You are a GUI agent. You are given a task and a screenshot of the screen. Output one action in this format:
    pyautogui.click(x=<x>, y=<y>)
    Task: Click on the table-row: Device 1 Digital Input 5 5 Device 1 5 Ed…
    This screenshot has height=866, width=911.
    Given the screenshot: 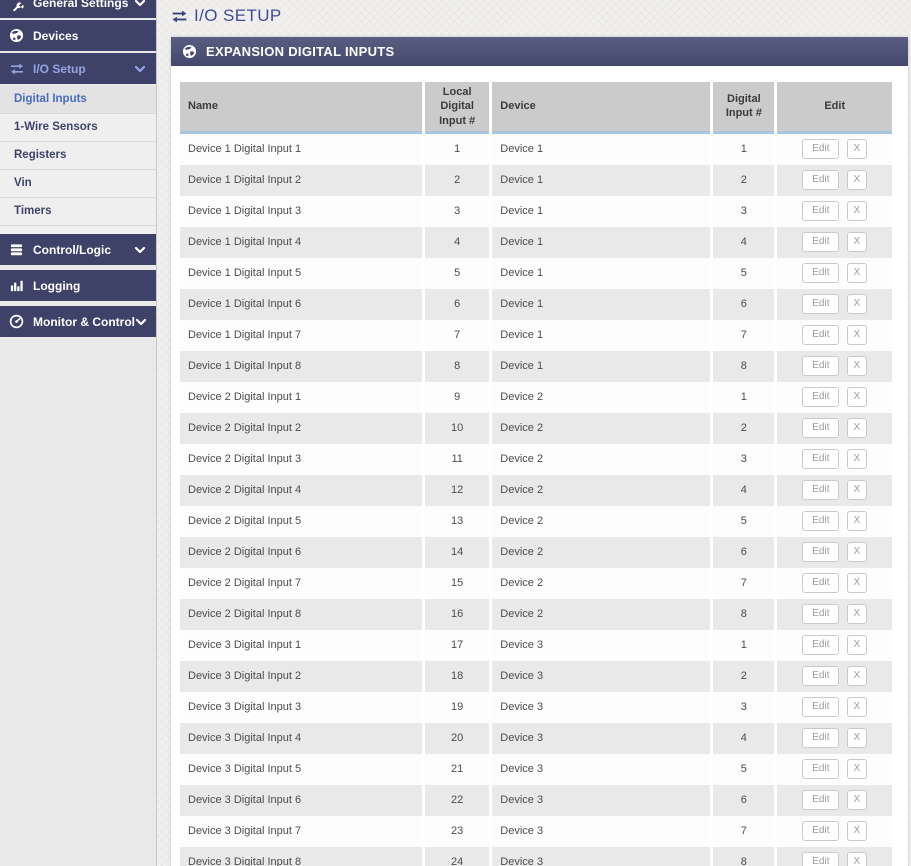 What is the action you would take?
    pyautogui.click(x=536, y=273)
    